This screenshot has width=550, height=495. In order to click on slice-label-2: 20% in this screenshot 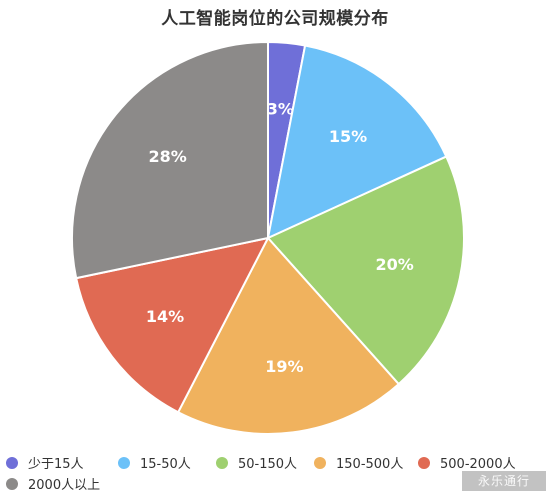, I will do `click(394, 264)`.